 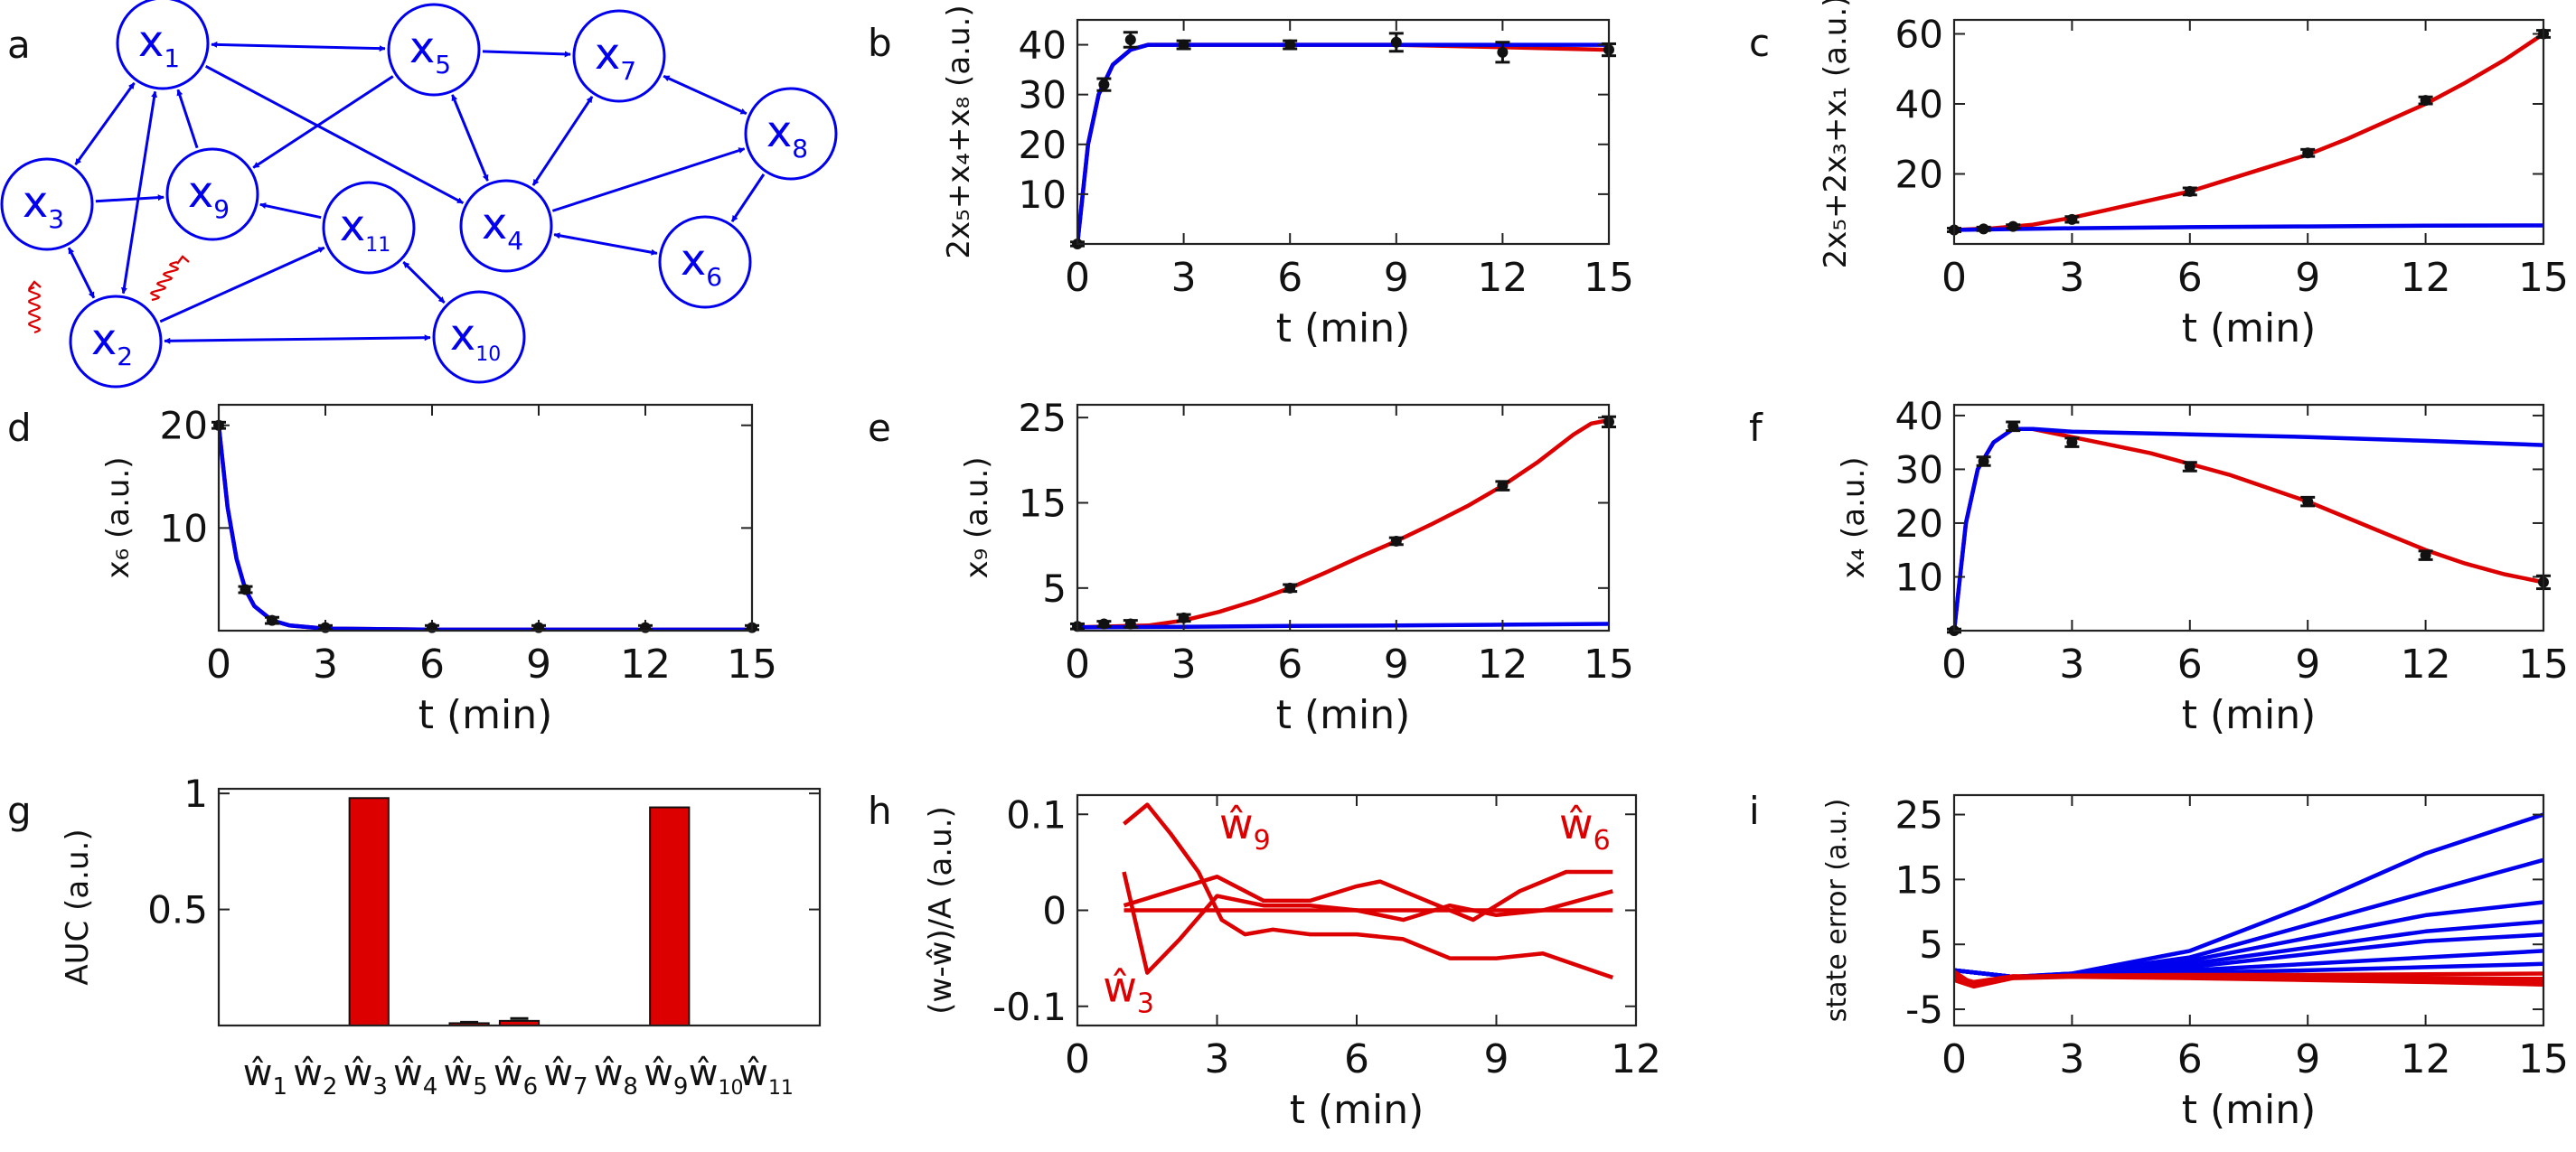 I want to click on y-tick-label: 30, so click(x=1043, y=95).